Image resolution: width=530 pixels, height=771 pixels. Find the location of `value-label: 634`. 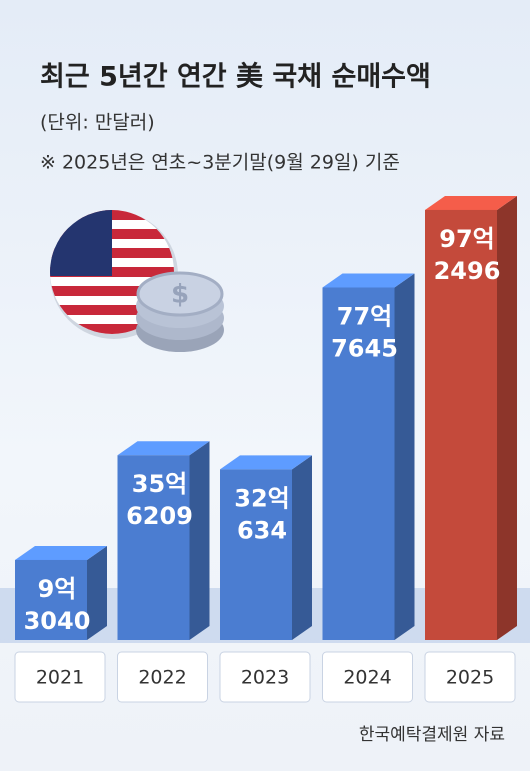

value-label: 634 is located at coordinates (262, 530).